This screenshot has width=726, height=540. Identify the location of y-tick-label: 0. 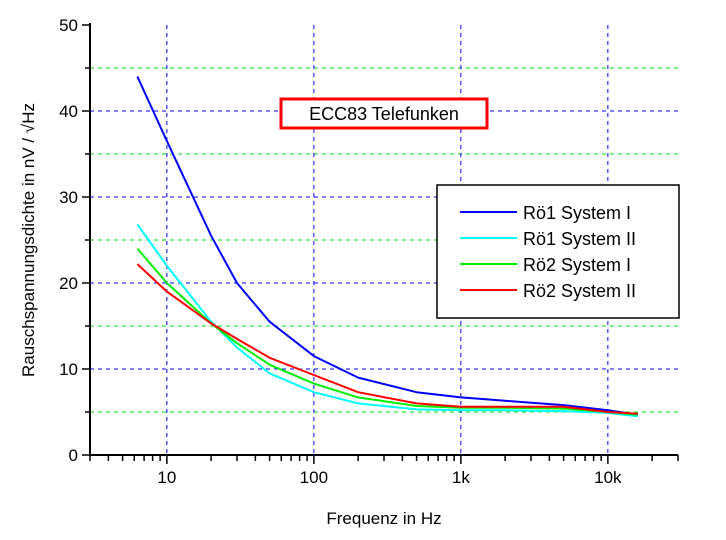
(73, 455).